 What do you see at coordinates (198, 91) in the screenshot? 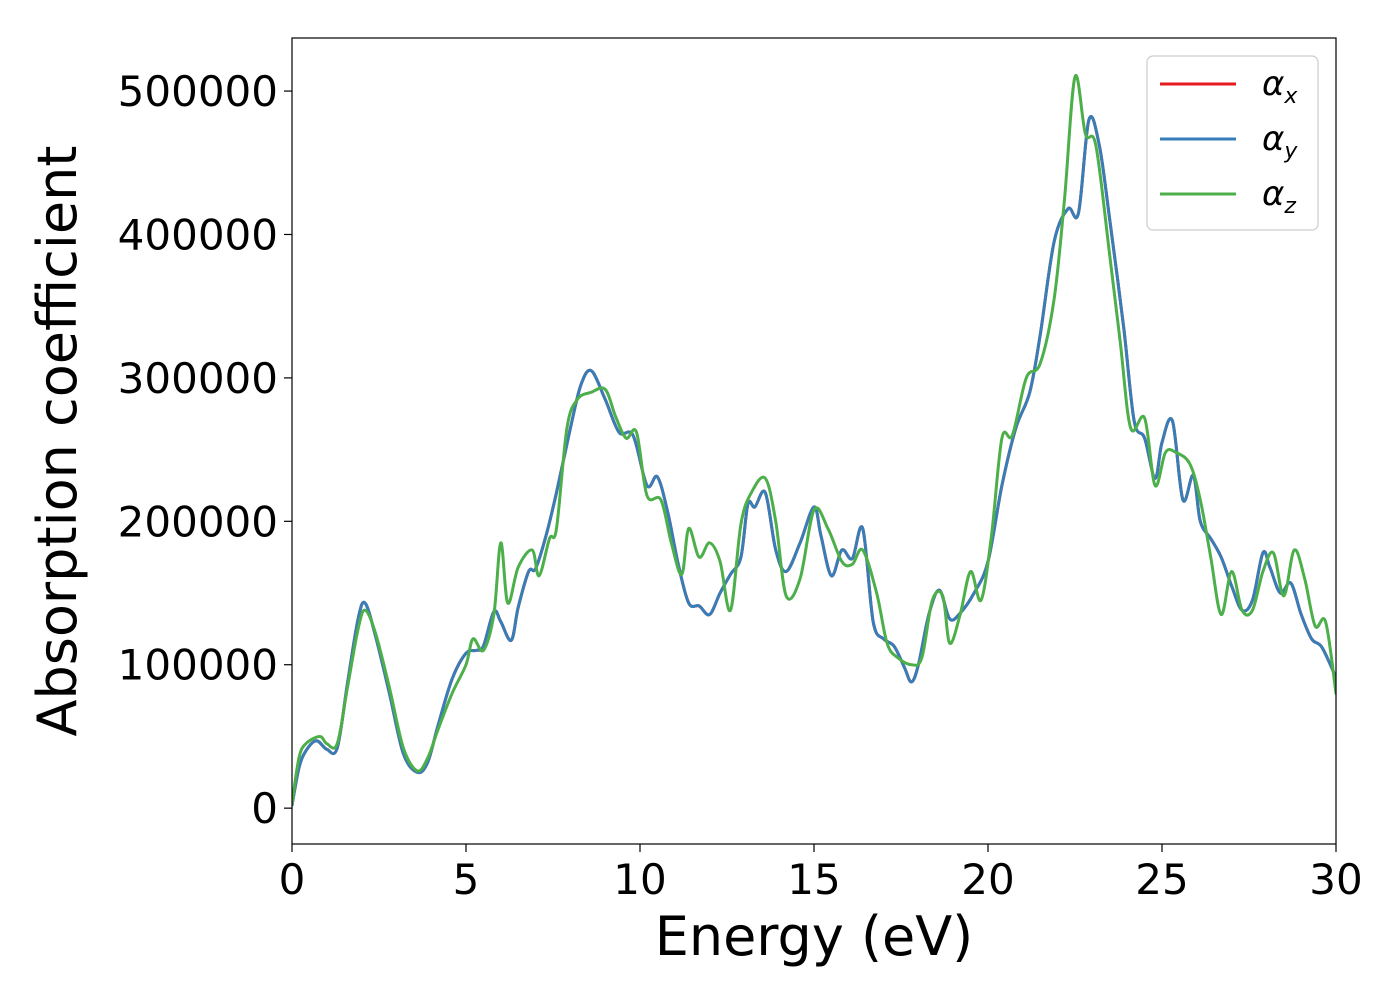
I see `y-tick-label: 500000` at bounding box center [198, 91].